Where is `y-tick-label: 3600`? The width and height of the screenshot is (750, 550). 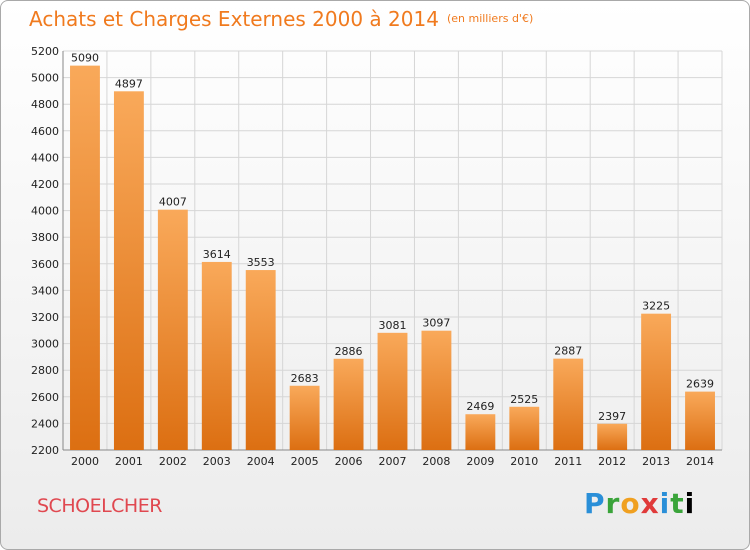
y-tick-label: 3600 is located at coordinates (45, 264).